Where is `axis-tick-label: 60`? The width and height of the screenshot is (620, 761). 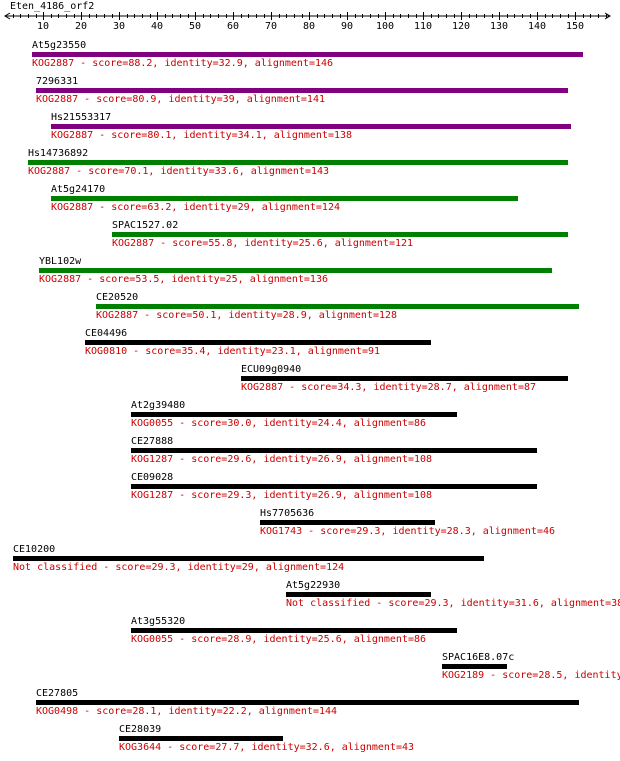
axis-tick-label: 60 is located at coordinates (233, 26).